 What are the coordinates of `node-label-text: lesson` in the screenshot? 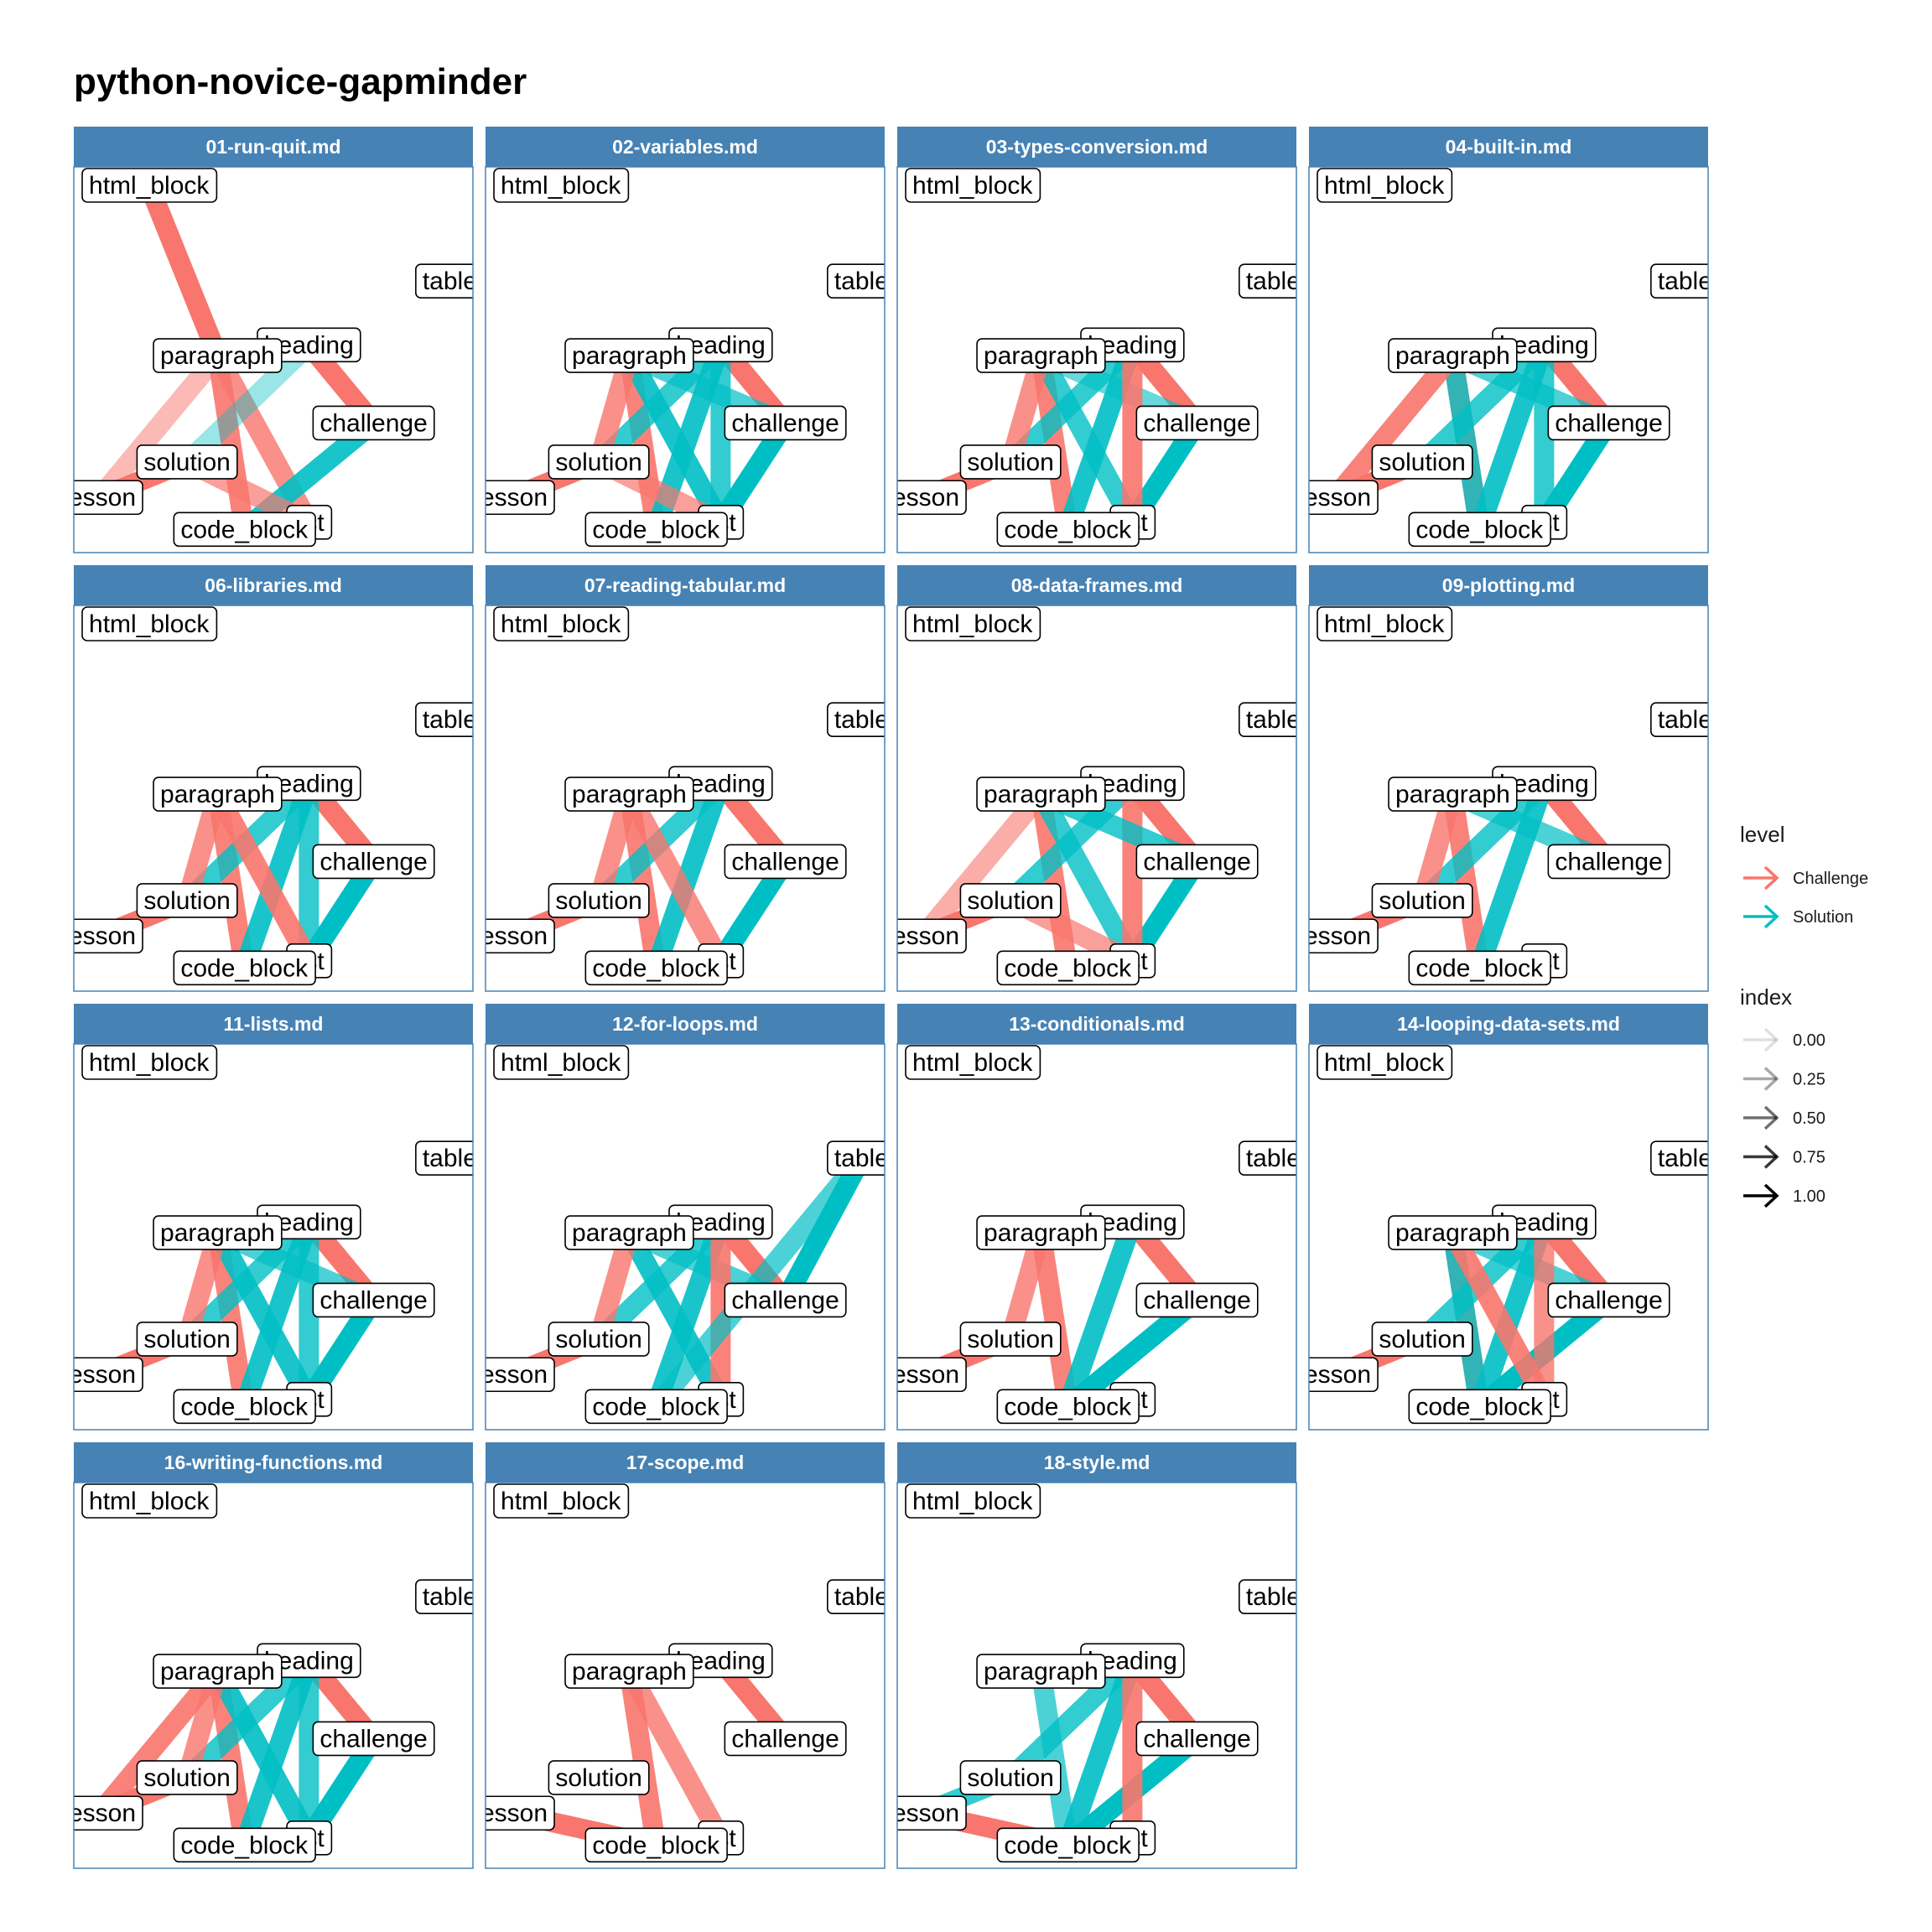 It's located at (922, 936).